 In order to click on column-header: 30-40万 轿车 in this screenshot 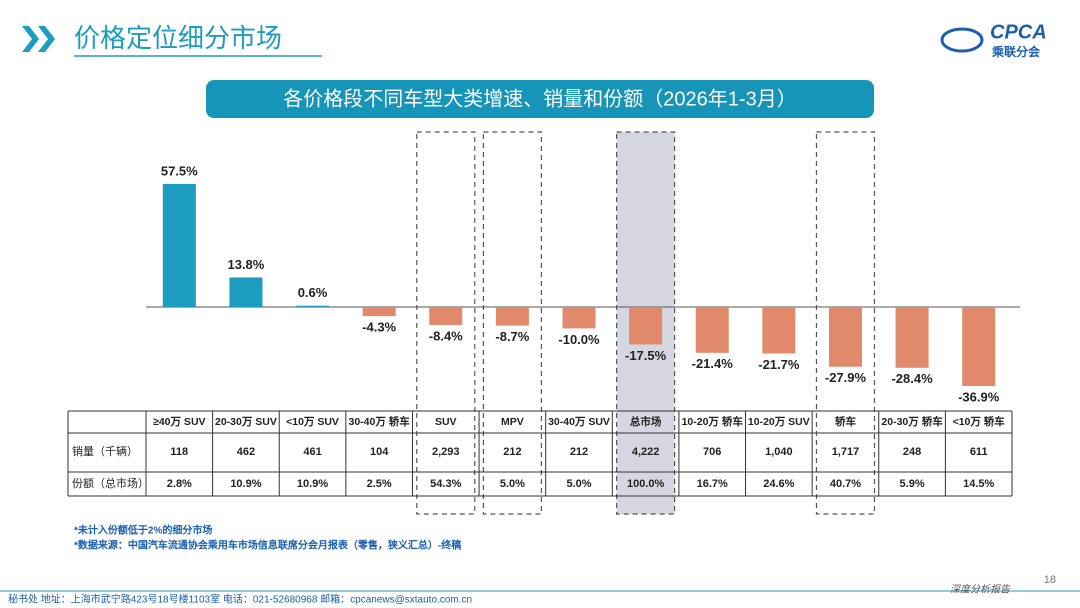, I will do `click(380, 421)`.